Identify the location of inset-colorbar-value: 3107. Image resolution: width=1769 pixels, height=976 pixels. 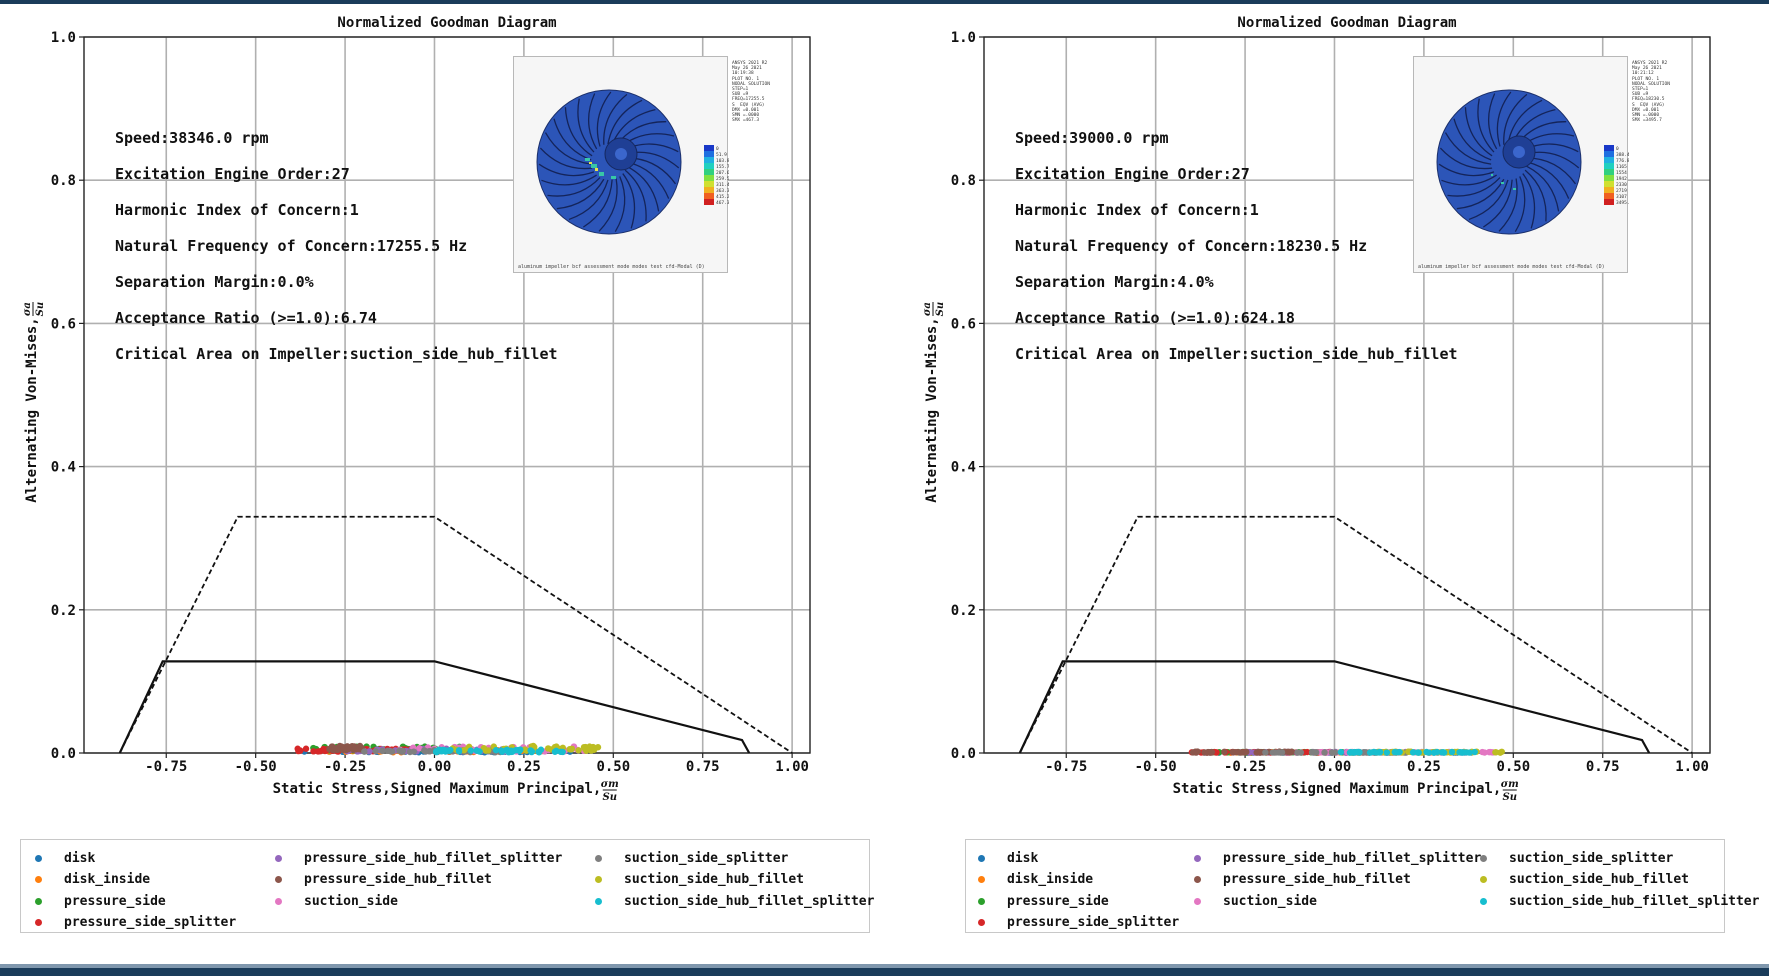
(1621, 197).